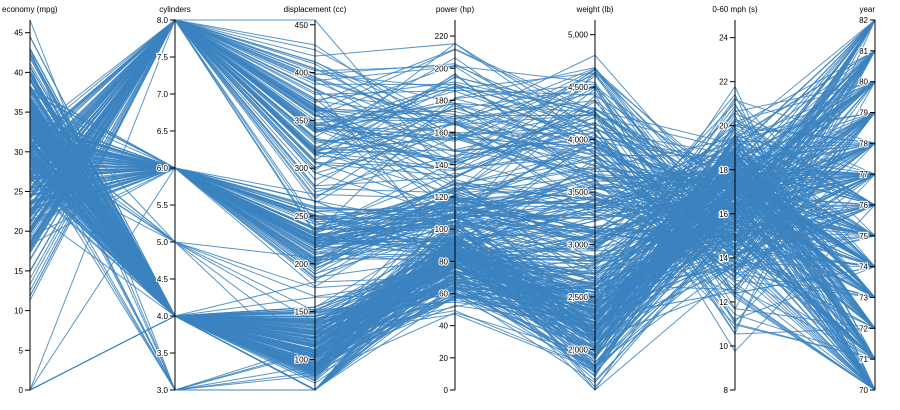 The height and width of the screenshot is (410, 900). I want to click on tick-label: 4,000, so click(578, 140).